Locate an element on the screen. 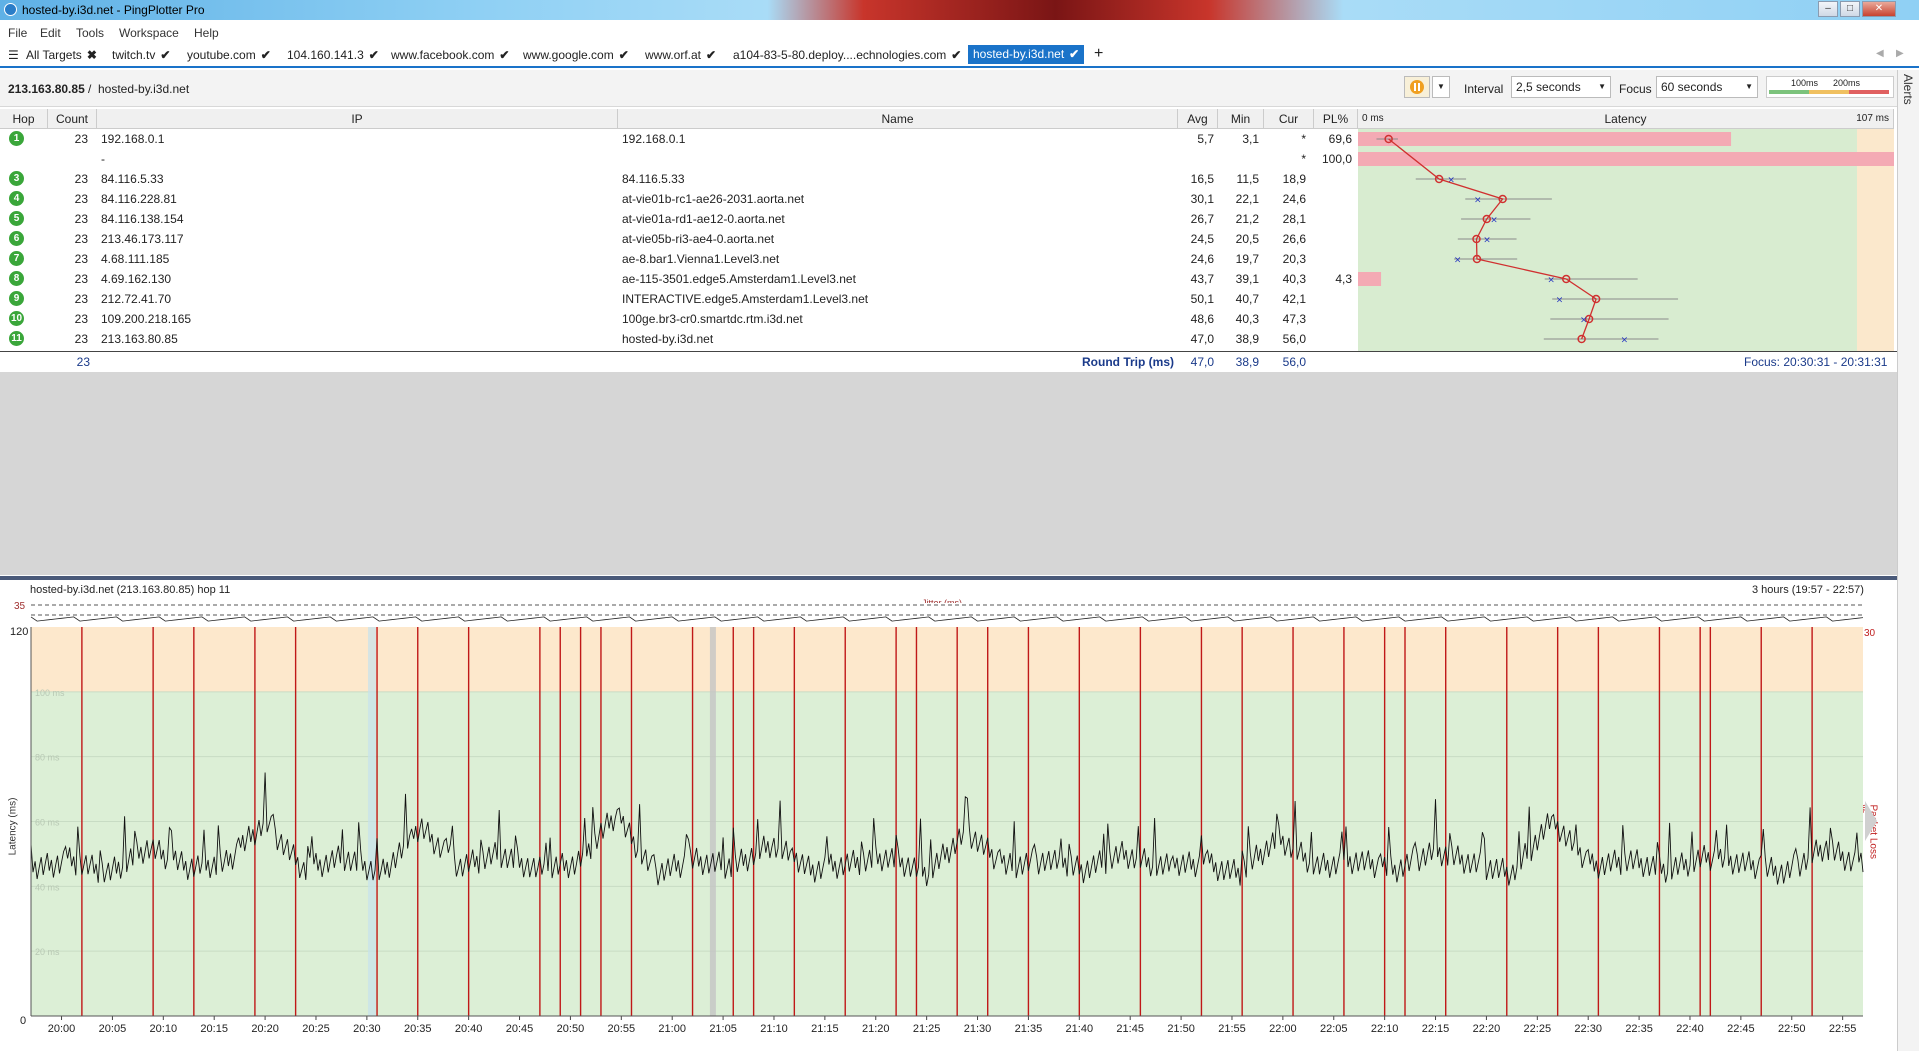 This screenshot has height=1051, width=1919. x-tick-label: 20:45 is located at coordinates (520, 1029).